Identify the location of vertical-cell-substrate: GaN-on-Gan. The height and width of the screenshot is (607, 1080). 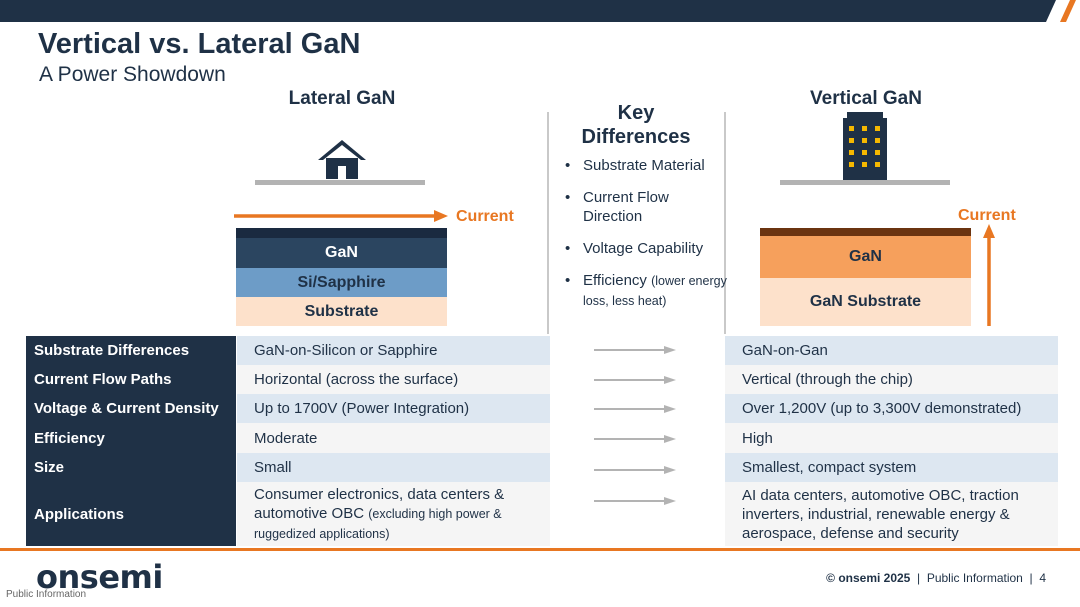
(891, 350).